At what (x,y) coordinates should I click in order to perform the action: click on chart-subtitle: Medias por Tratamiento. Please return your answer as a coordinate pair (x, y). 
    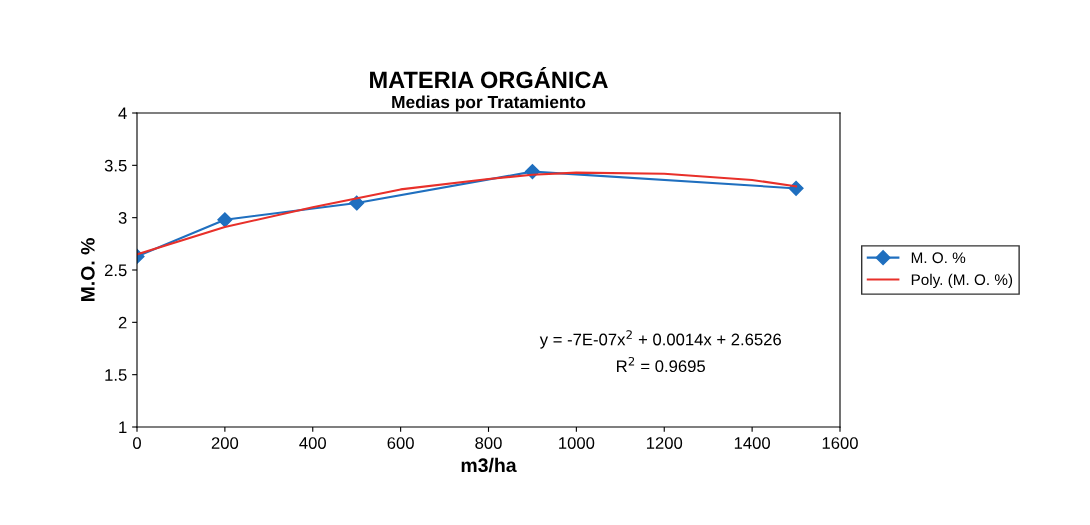
    Looking at the image, I should click on (489, 103).